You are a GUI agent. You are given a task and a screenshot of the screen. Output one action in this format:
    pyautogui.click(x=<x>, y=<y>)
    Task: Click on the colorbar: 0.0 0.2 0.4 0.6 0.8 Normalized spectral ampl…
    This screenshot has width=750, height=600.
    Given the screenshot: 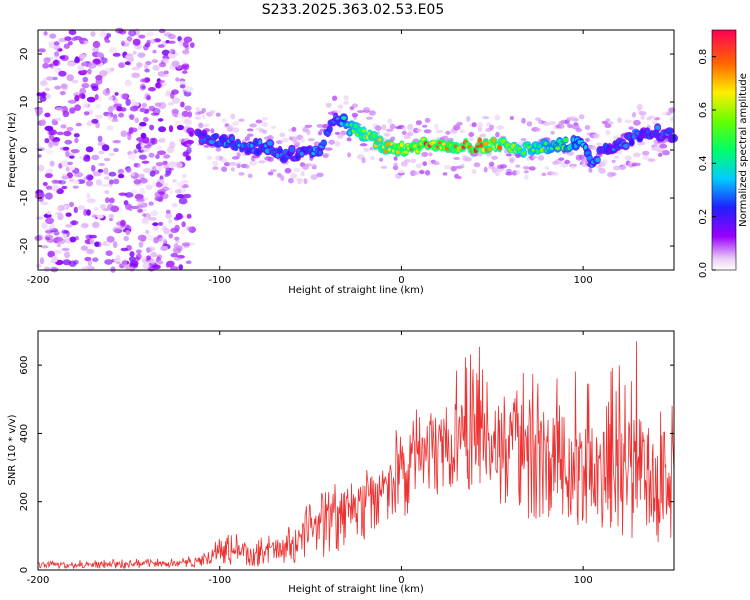 What is the action you would take?
    pyautogui.click(x=723, y=153)
    